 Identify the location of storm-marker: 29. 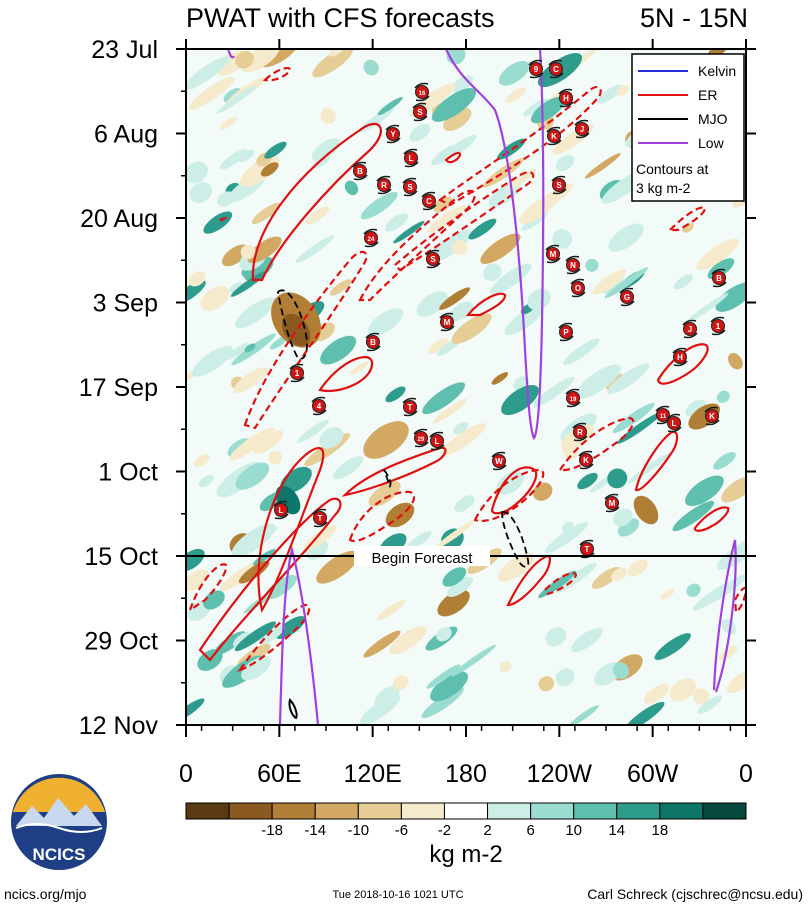
(421, 438).